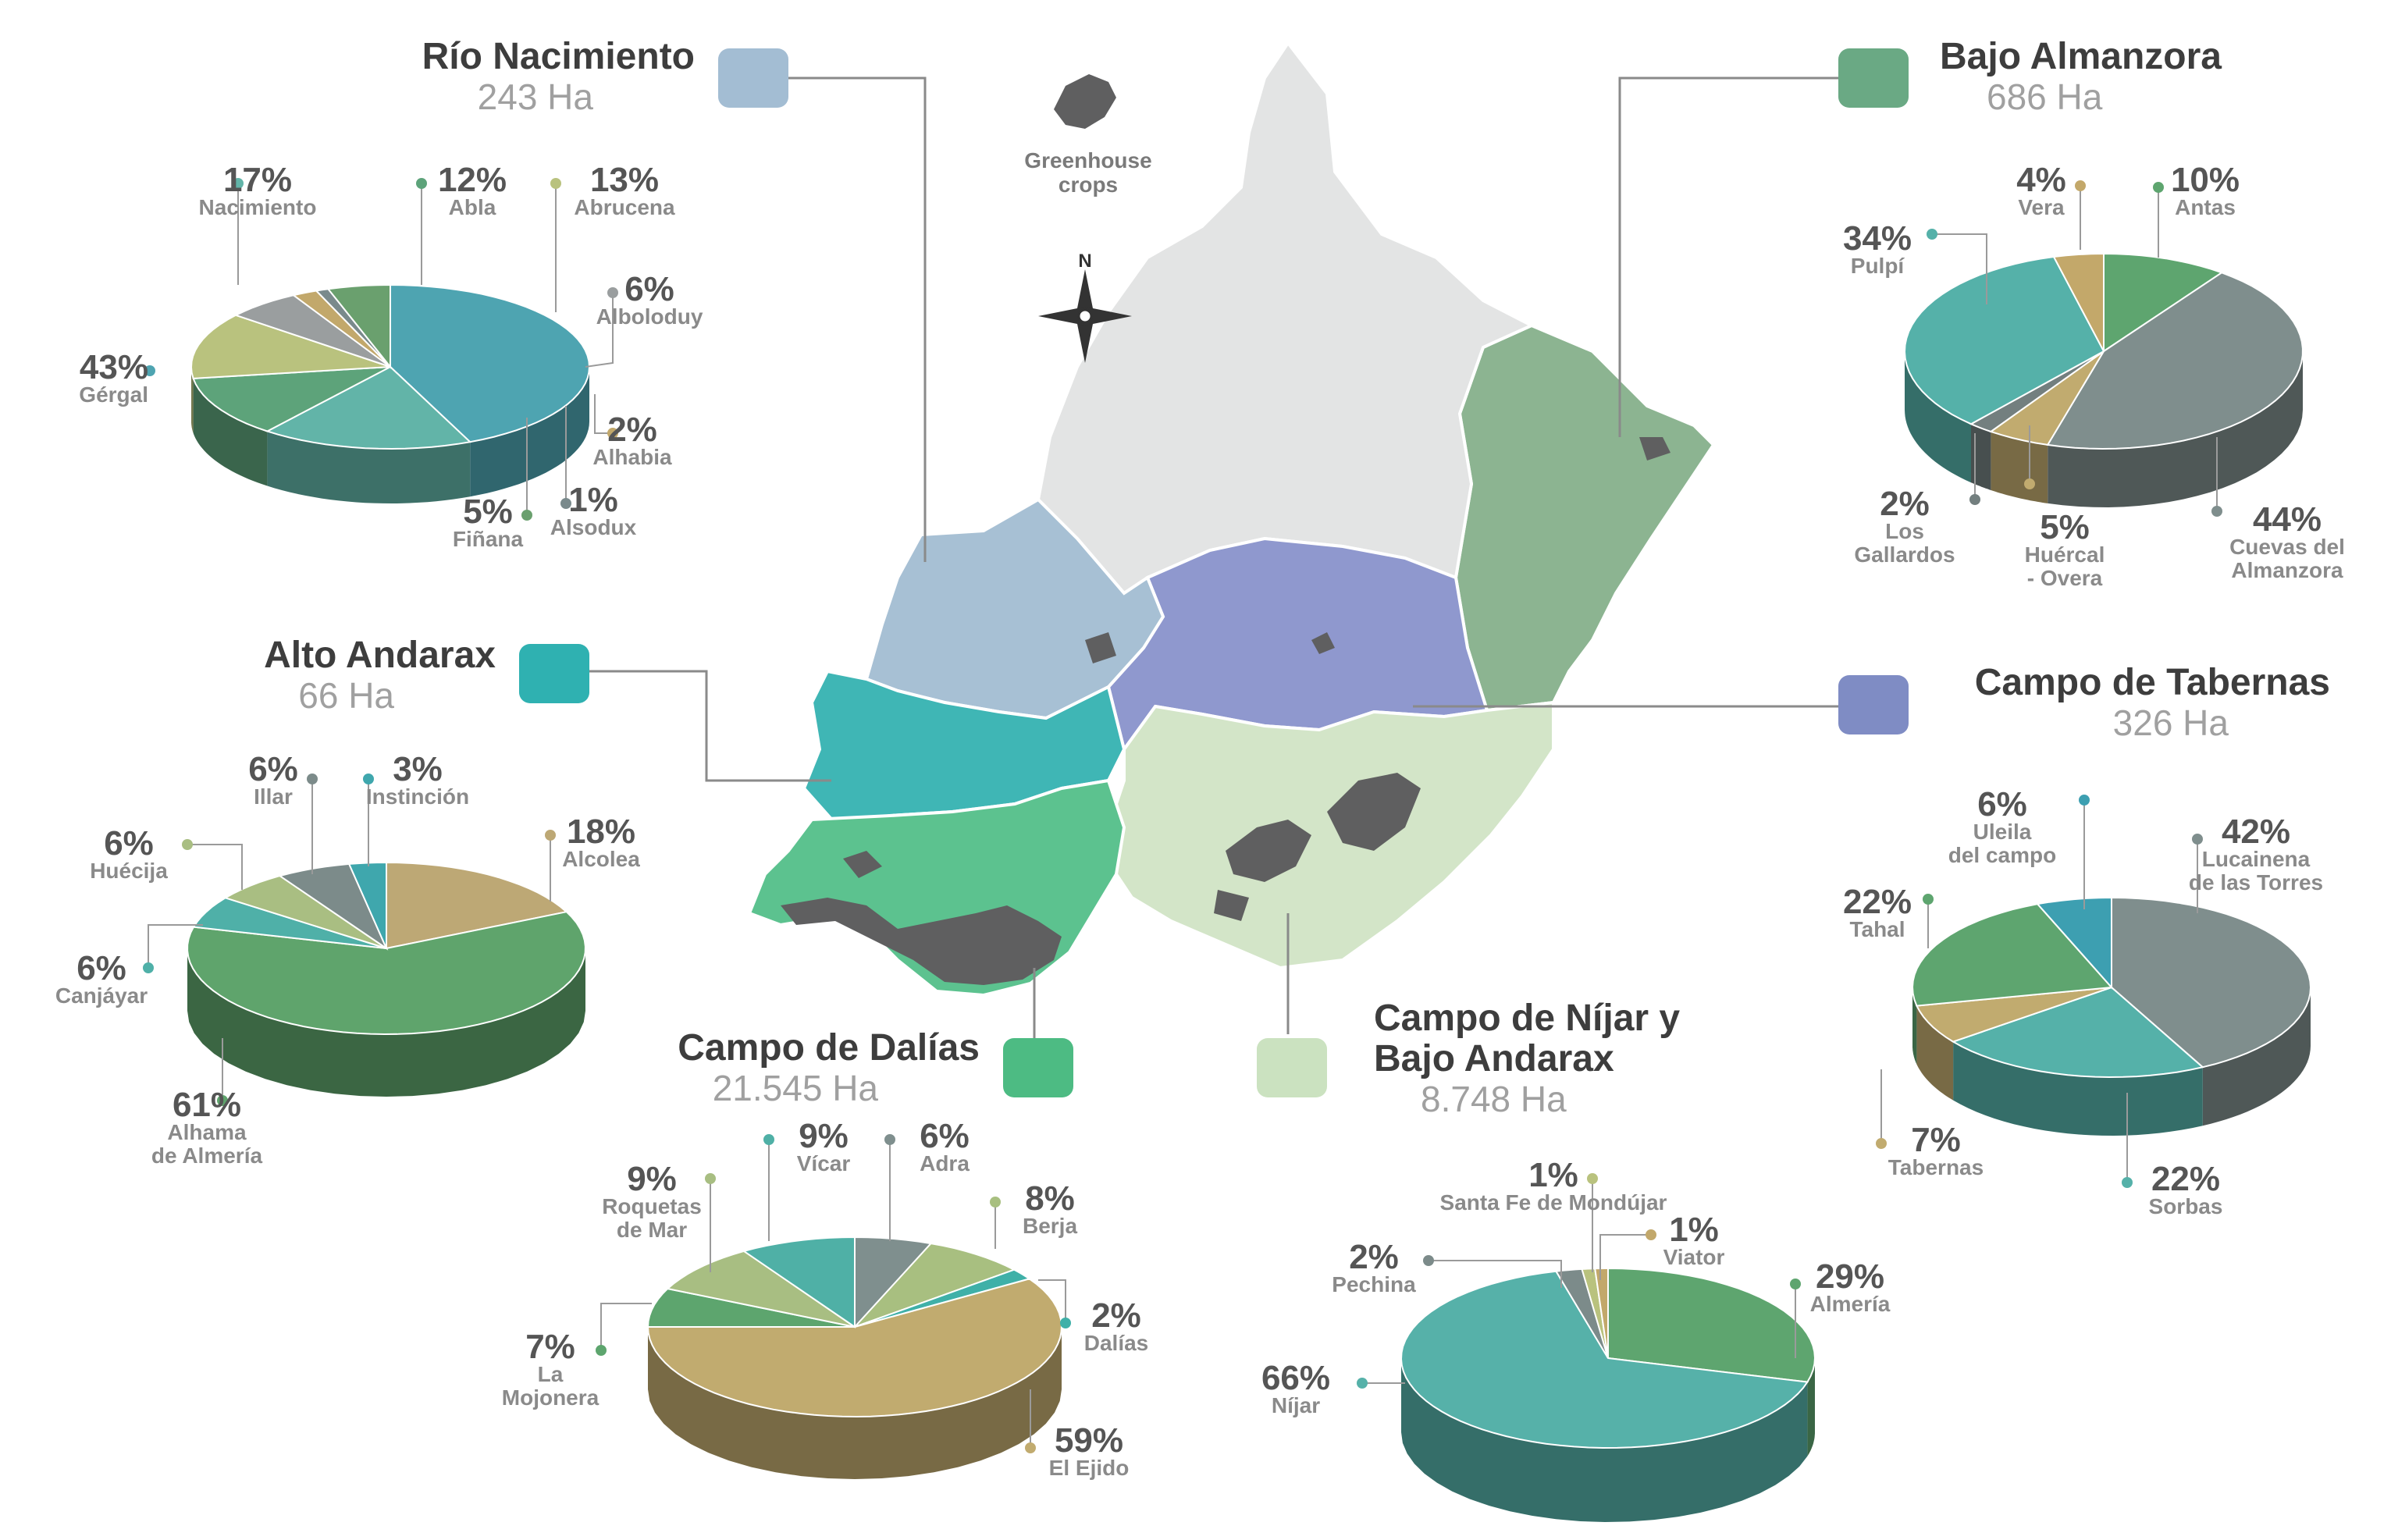 This screenshot has height=1540, width=2391. Describe the element at coordinates (2205, 207) in the screenshot. I see `slice-name: Antas` at that location.